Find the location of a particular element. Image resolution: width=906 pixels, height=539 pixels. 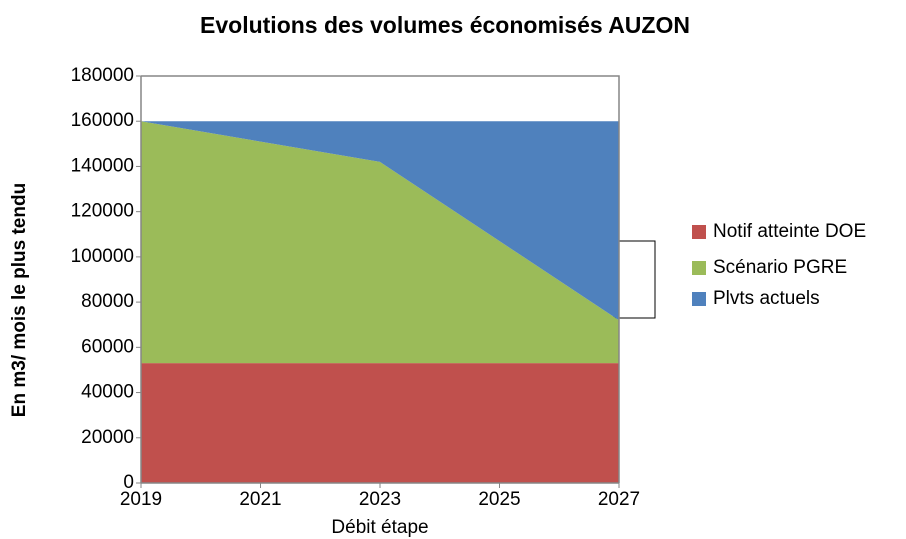

x-tick-label: 2027 is located at coordinates (619, 499).